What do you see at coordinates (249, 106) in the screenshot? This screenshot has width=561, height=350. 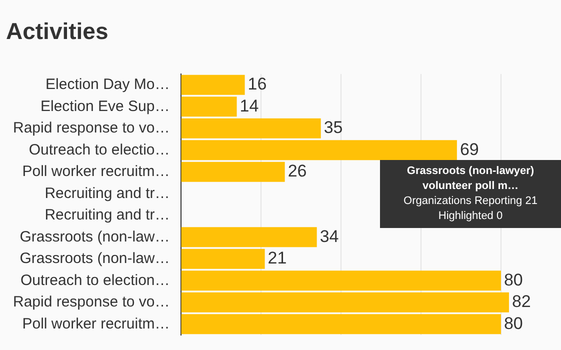 I see `data-label: 14` at bounding box center [249, 106].